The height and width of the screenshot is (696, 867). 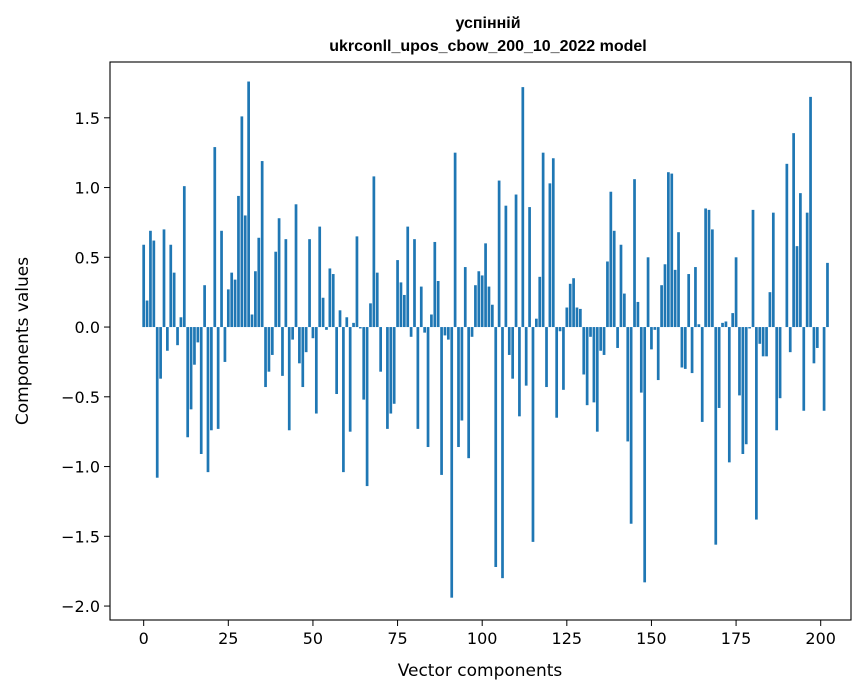 What do you see at coordinates (480, 671) in the screenshot?
I see `x-axis-label: Vector components` at bounding box center [480, 671].